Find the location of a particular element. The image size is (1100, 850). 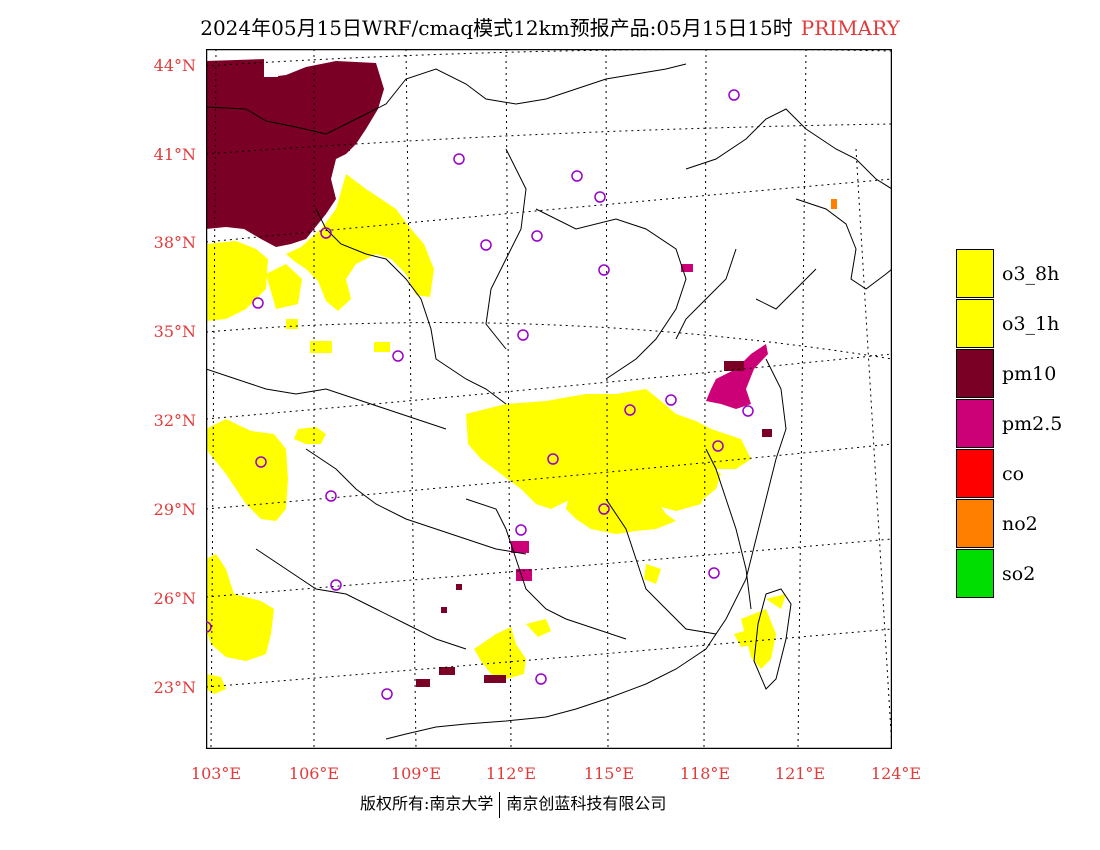

lon-label-118: 118°E is located at coordinates (705, 773).